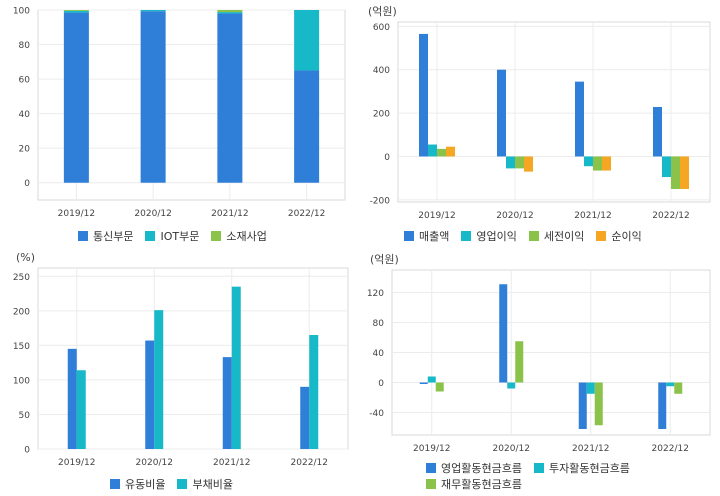  I want to click on legend-item: 영업이익, so click(489, 236).